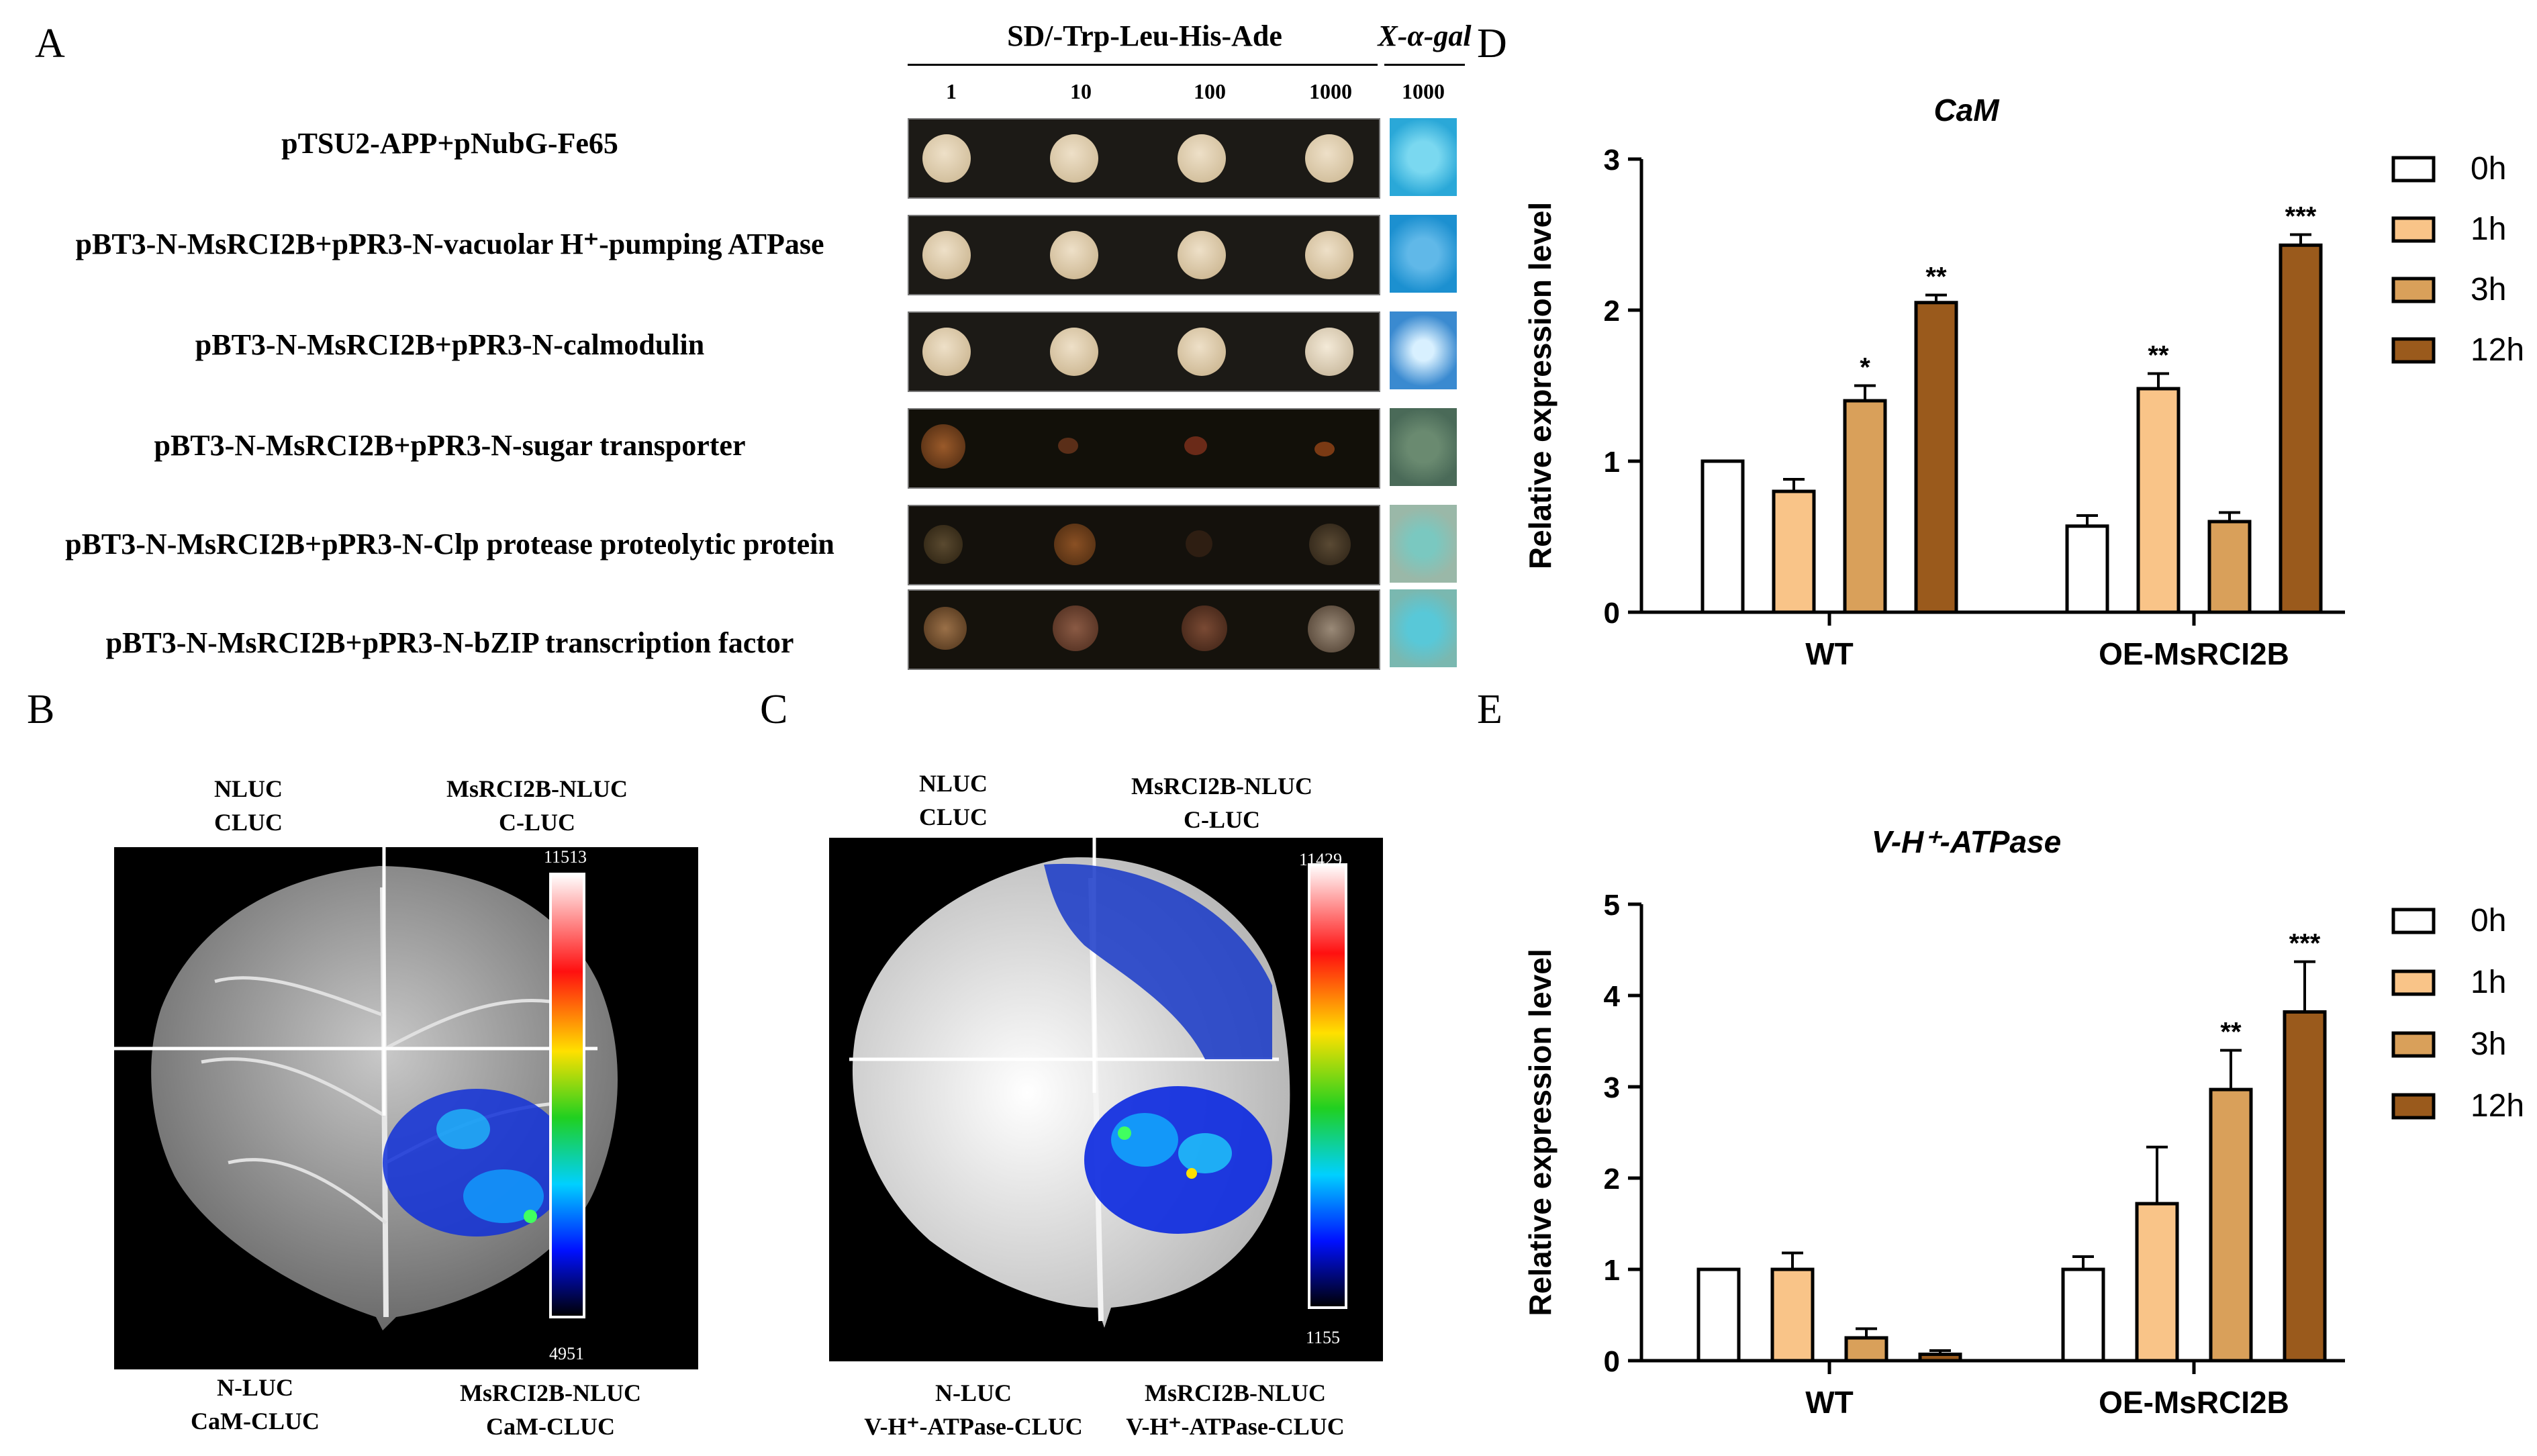 Image resolution: width=2537 pixels, height=1456 pixels. What do you see at coordinates (248, 788) in the screenshot?
I see `b-tl-line1: NLUC` at bounding box center [248, 788].